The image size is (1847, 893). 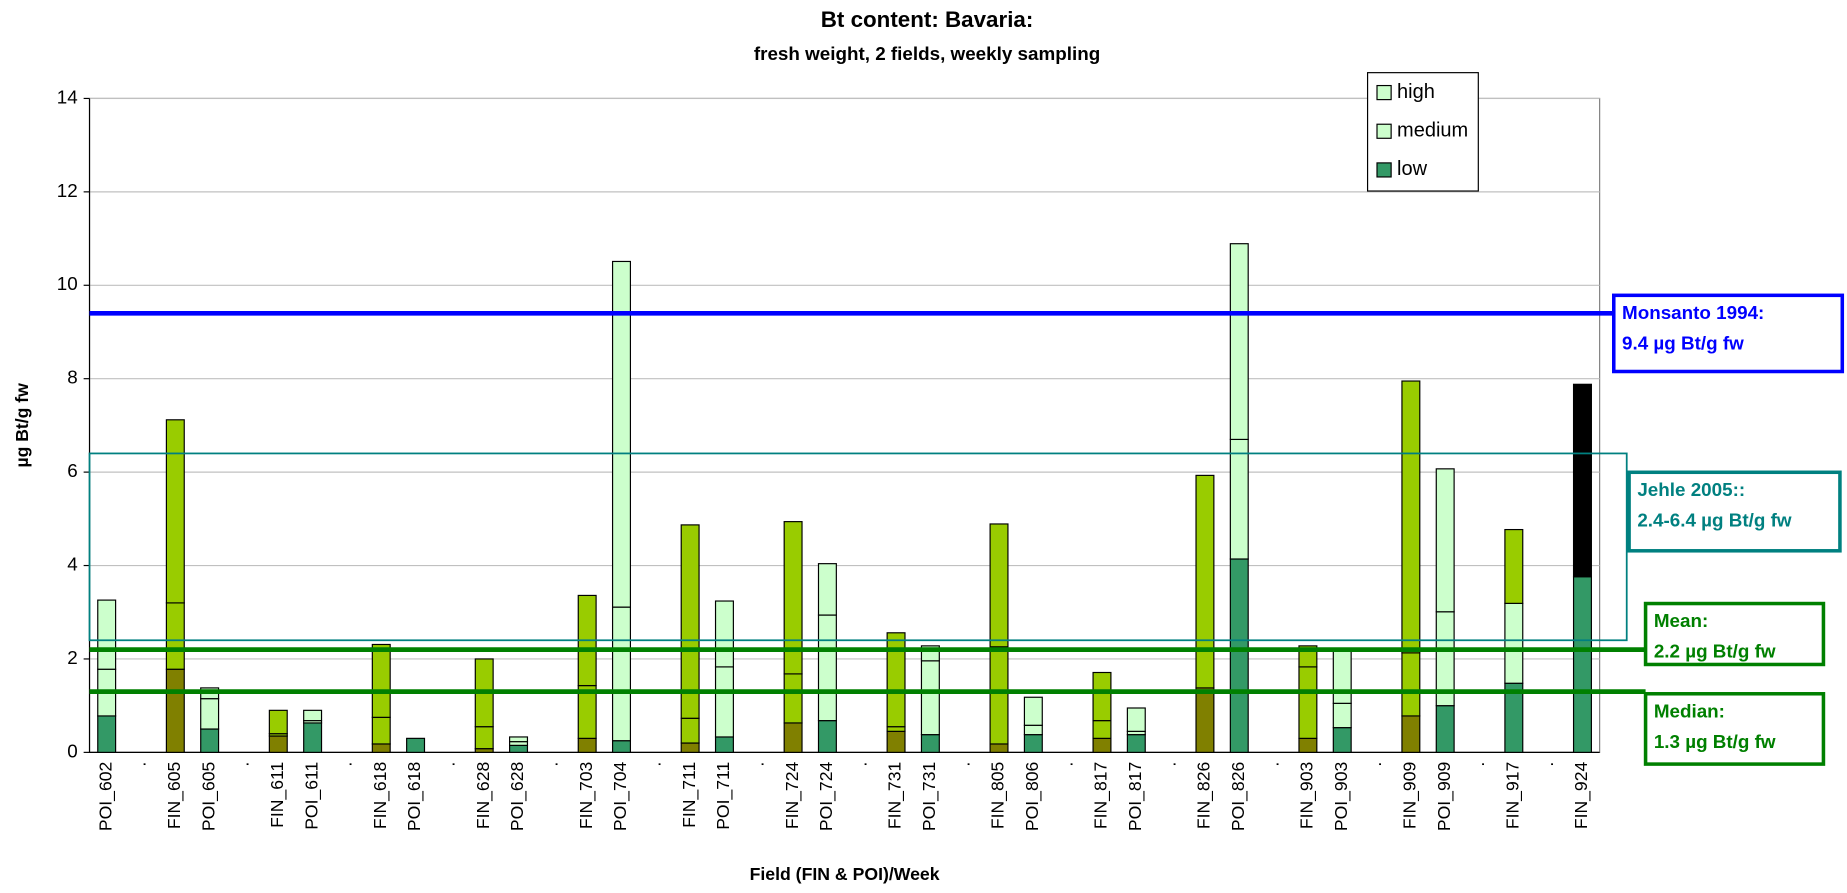 I want to click on x-tick-label: FIN_605, so click(x=174, y=796).